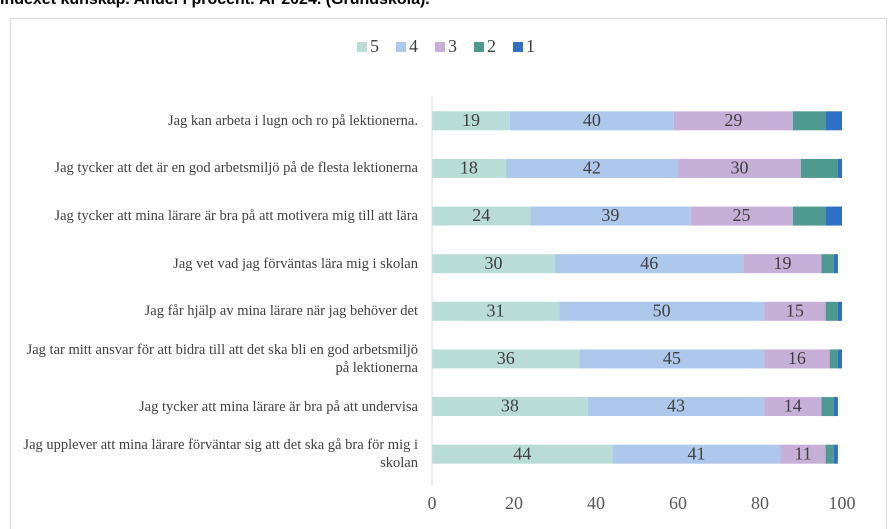 This screenshot has width=888, height=529. I want to click on data-label: 18, so click(469, 168).